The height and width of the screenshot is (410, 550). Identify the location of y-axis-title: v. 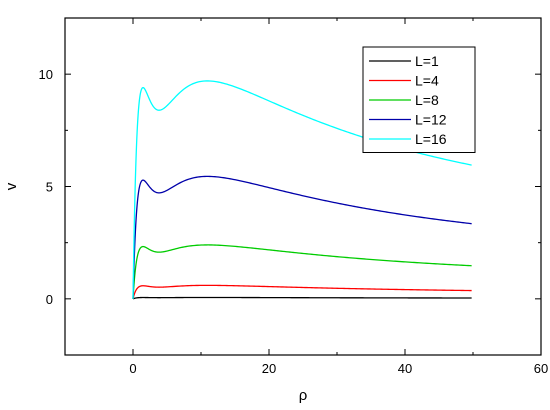
(11, 186).